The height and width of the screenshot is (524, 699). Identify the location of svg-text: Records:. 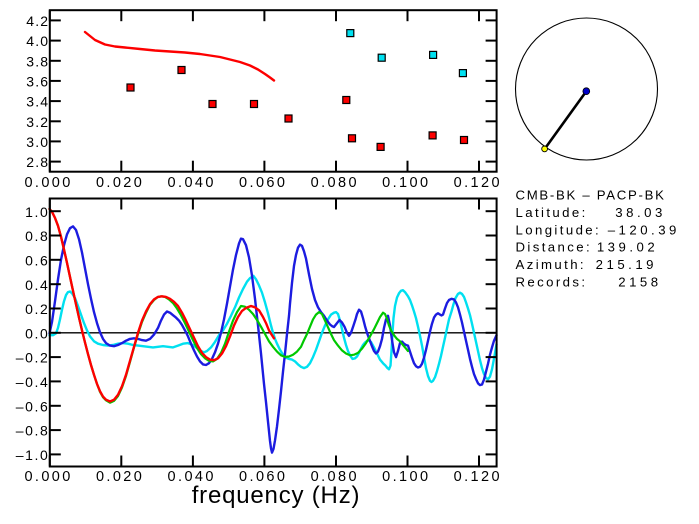
(552, 281).